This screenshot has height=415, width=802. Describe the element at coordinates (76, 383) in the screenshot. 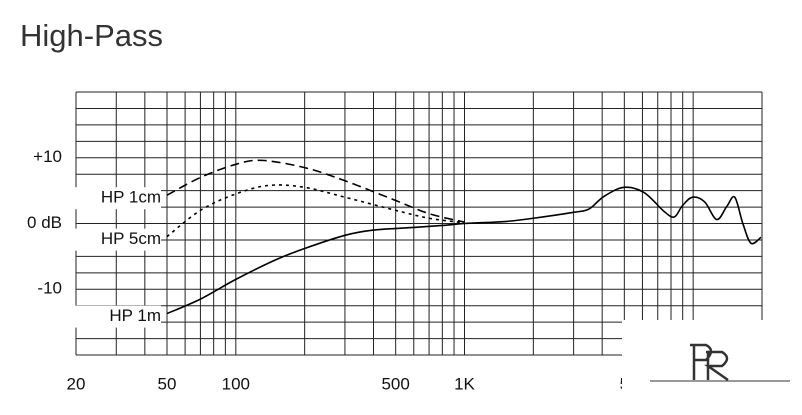

I see `x-tick-label: 20` at that location.